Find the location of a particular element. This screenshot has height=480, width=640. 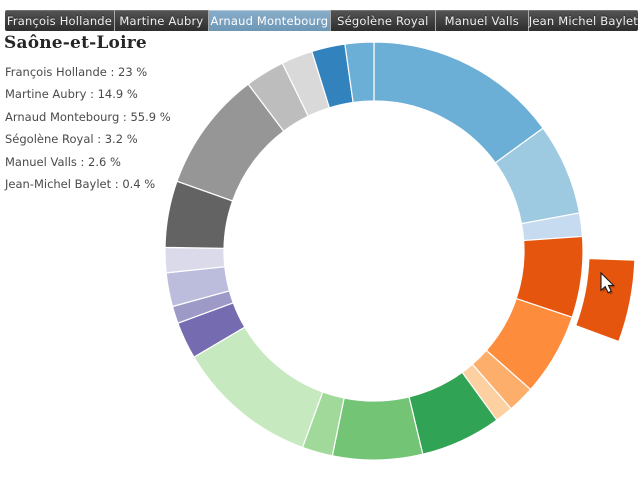

cursor-arrow-icon is located at coordinates (607, 282).